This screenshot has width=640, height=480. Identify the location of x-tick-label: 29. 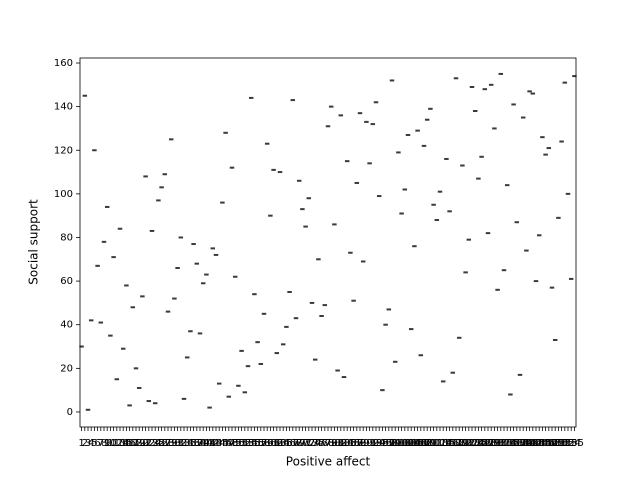
(171, 443).